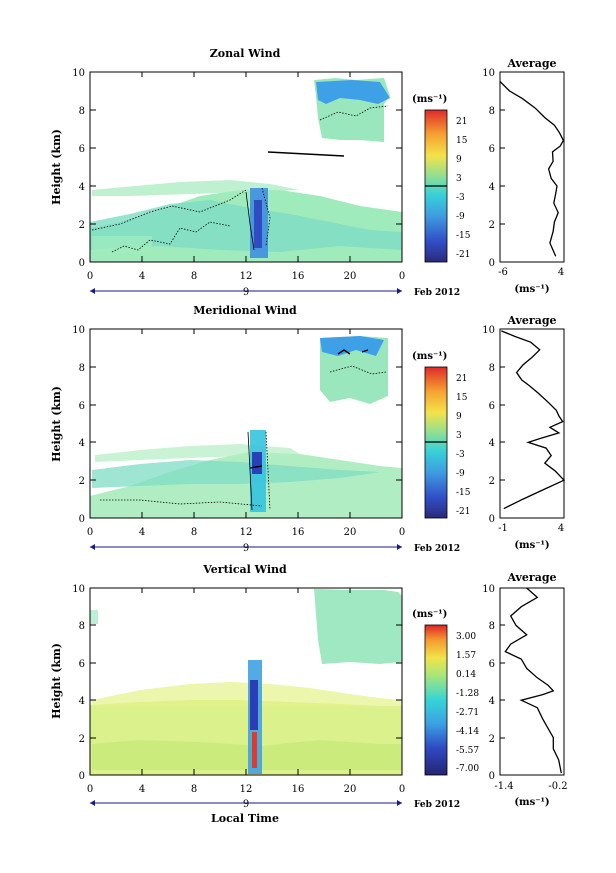 The image size is (616, 873). I want to click on colorbar-tick-label: 3.00, so click(466, 637).